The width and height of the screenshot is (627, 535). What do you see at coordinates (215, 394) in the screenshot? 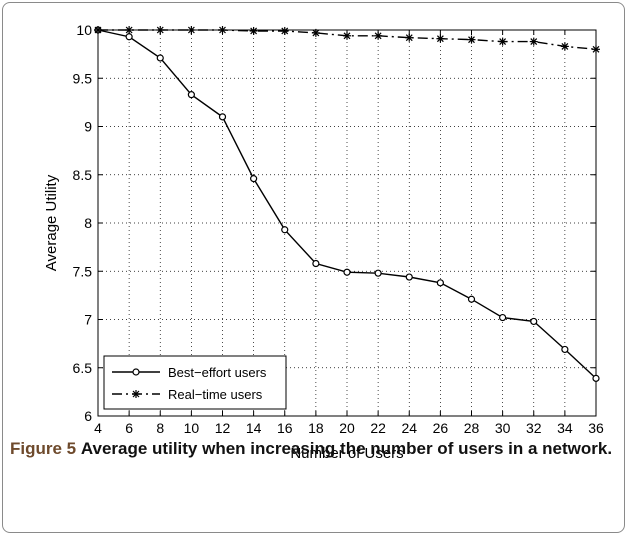
I see `legend-label: Real−time users` at bounding box center [215, 394].